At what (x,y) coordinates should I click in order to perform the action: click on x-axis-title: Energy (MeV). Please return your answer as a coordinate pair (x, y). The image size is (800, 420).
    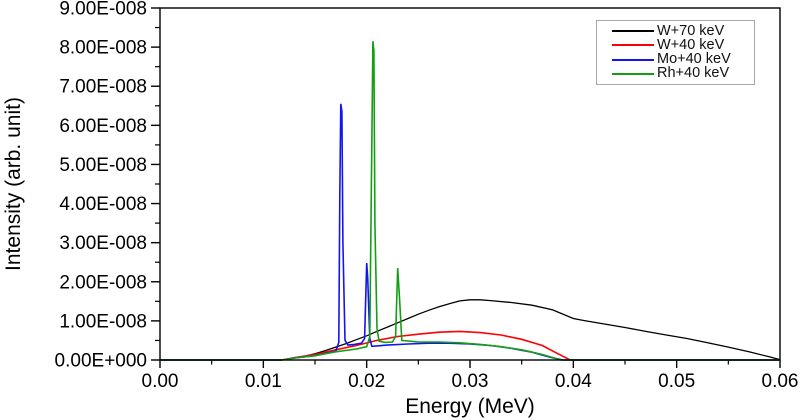
    Looking at the image, I should click on (470, 406).